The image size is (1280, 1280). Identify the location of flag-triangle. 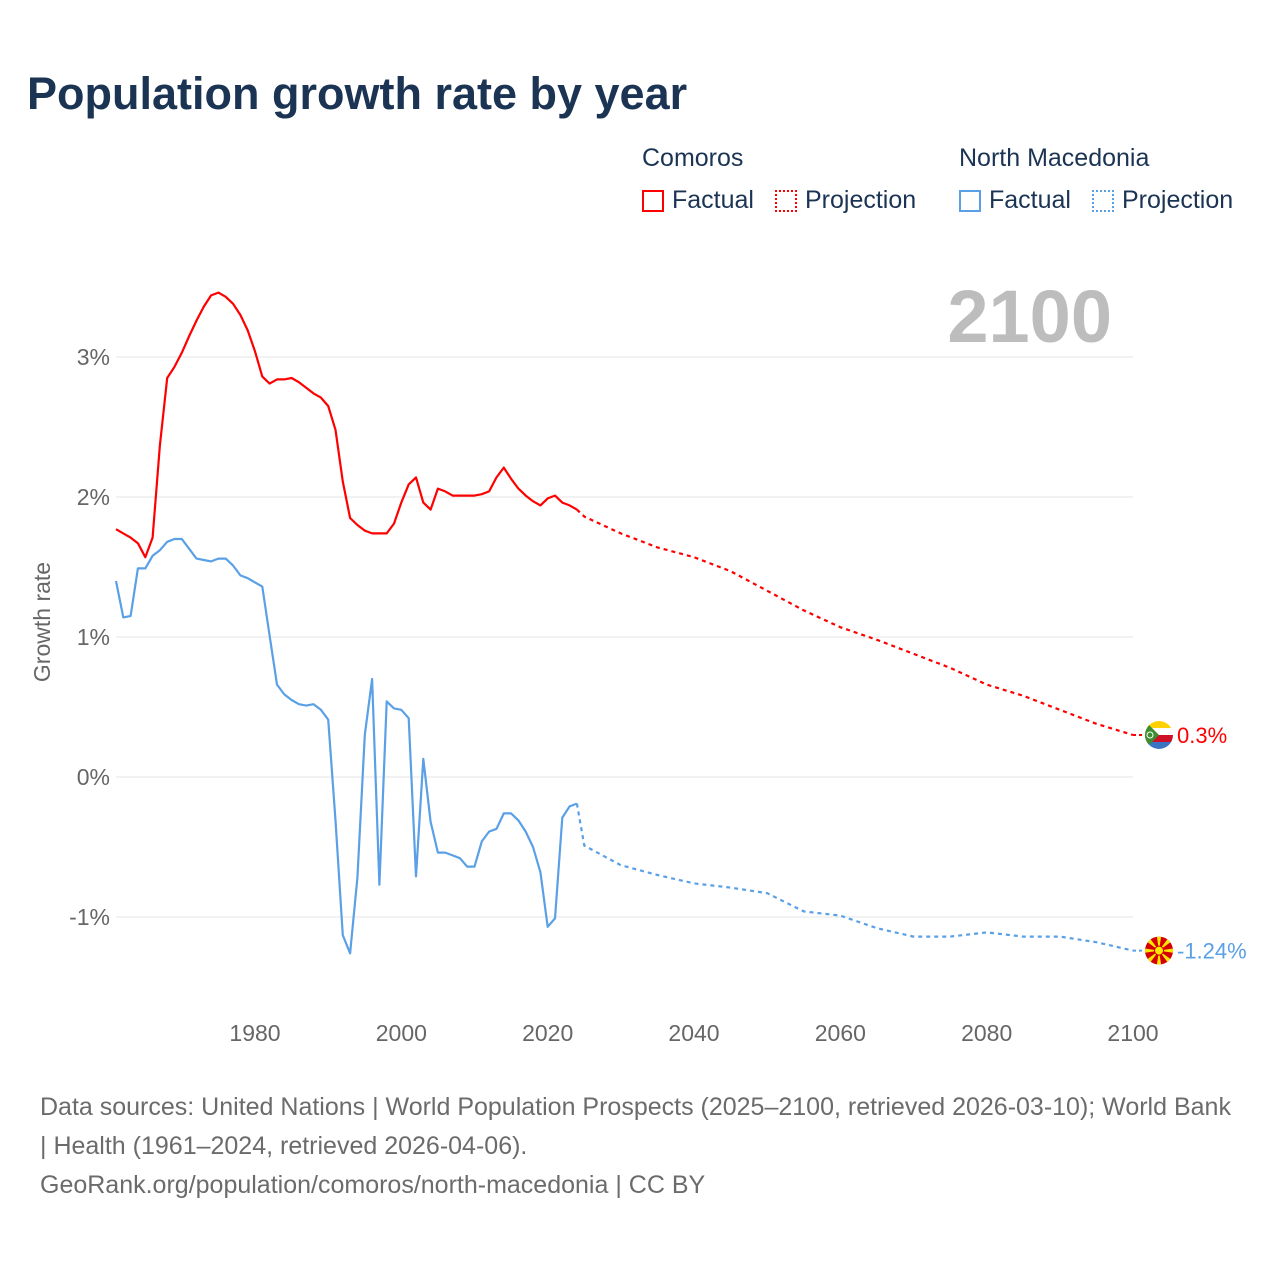
(1152, 735).